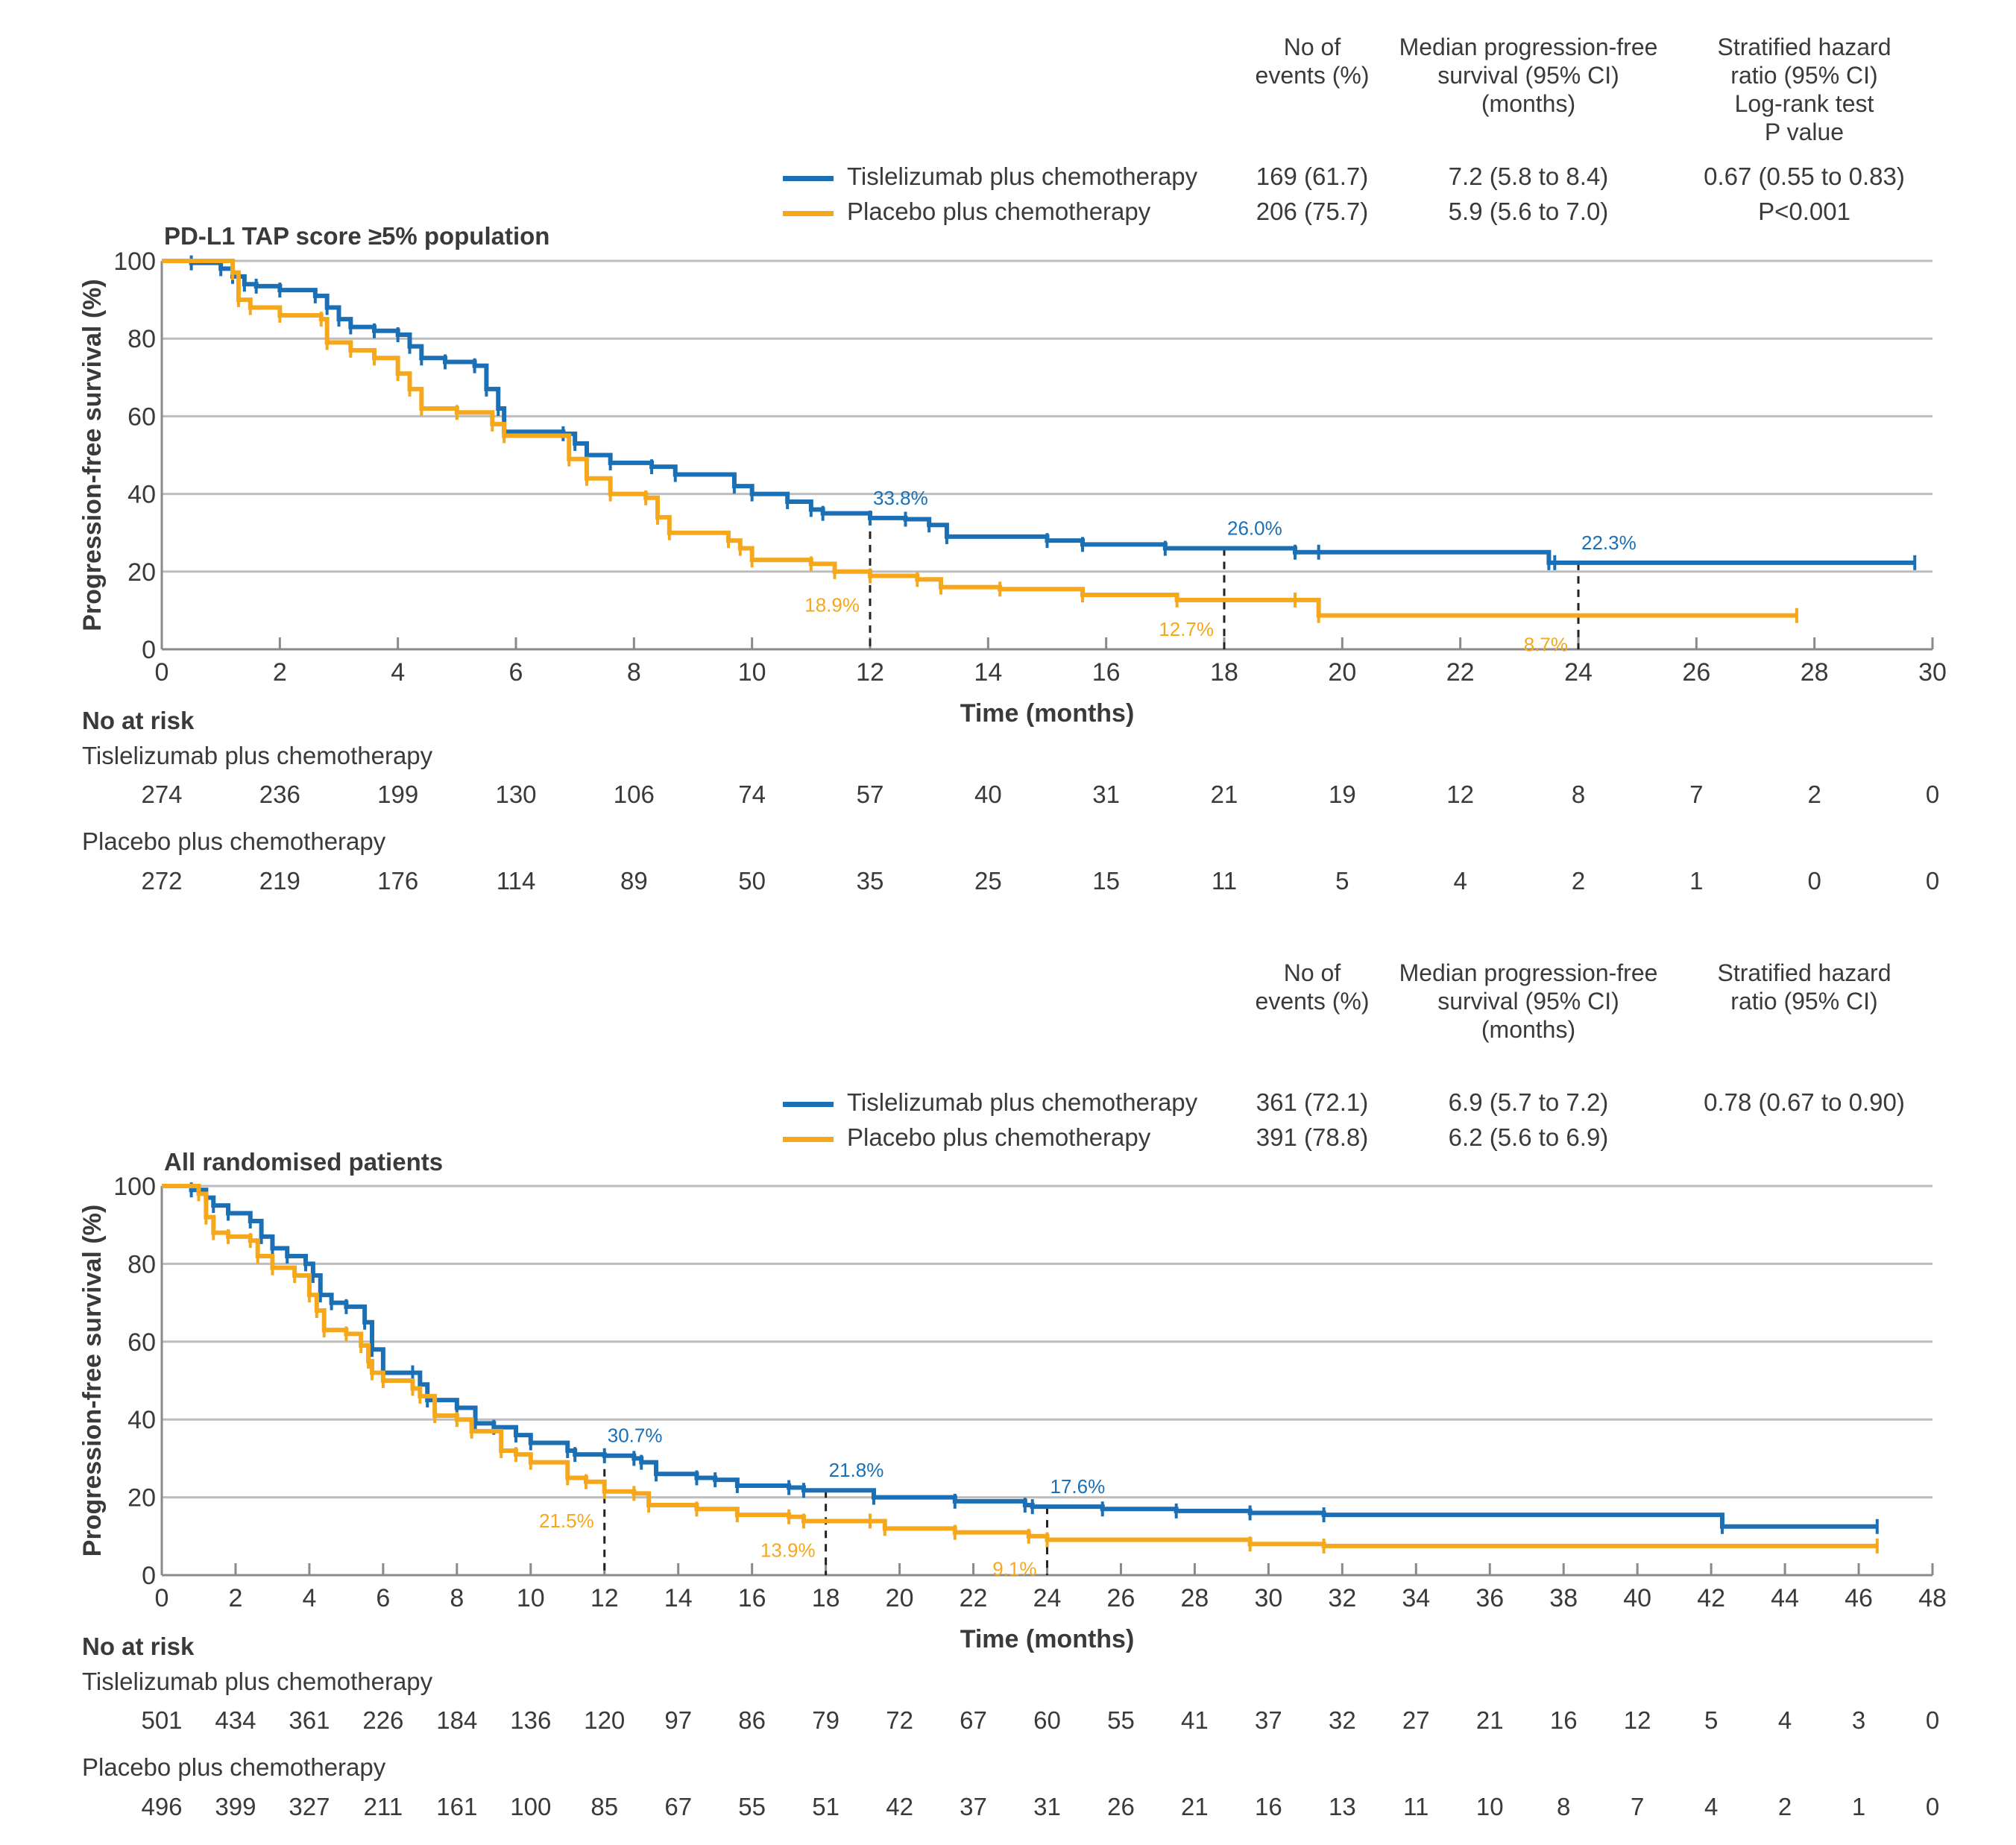 This screenshot has width=2016, height=1845. I want to click on at-risk-value: 25, so click(988, 881).